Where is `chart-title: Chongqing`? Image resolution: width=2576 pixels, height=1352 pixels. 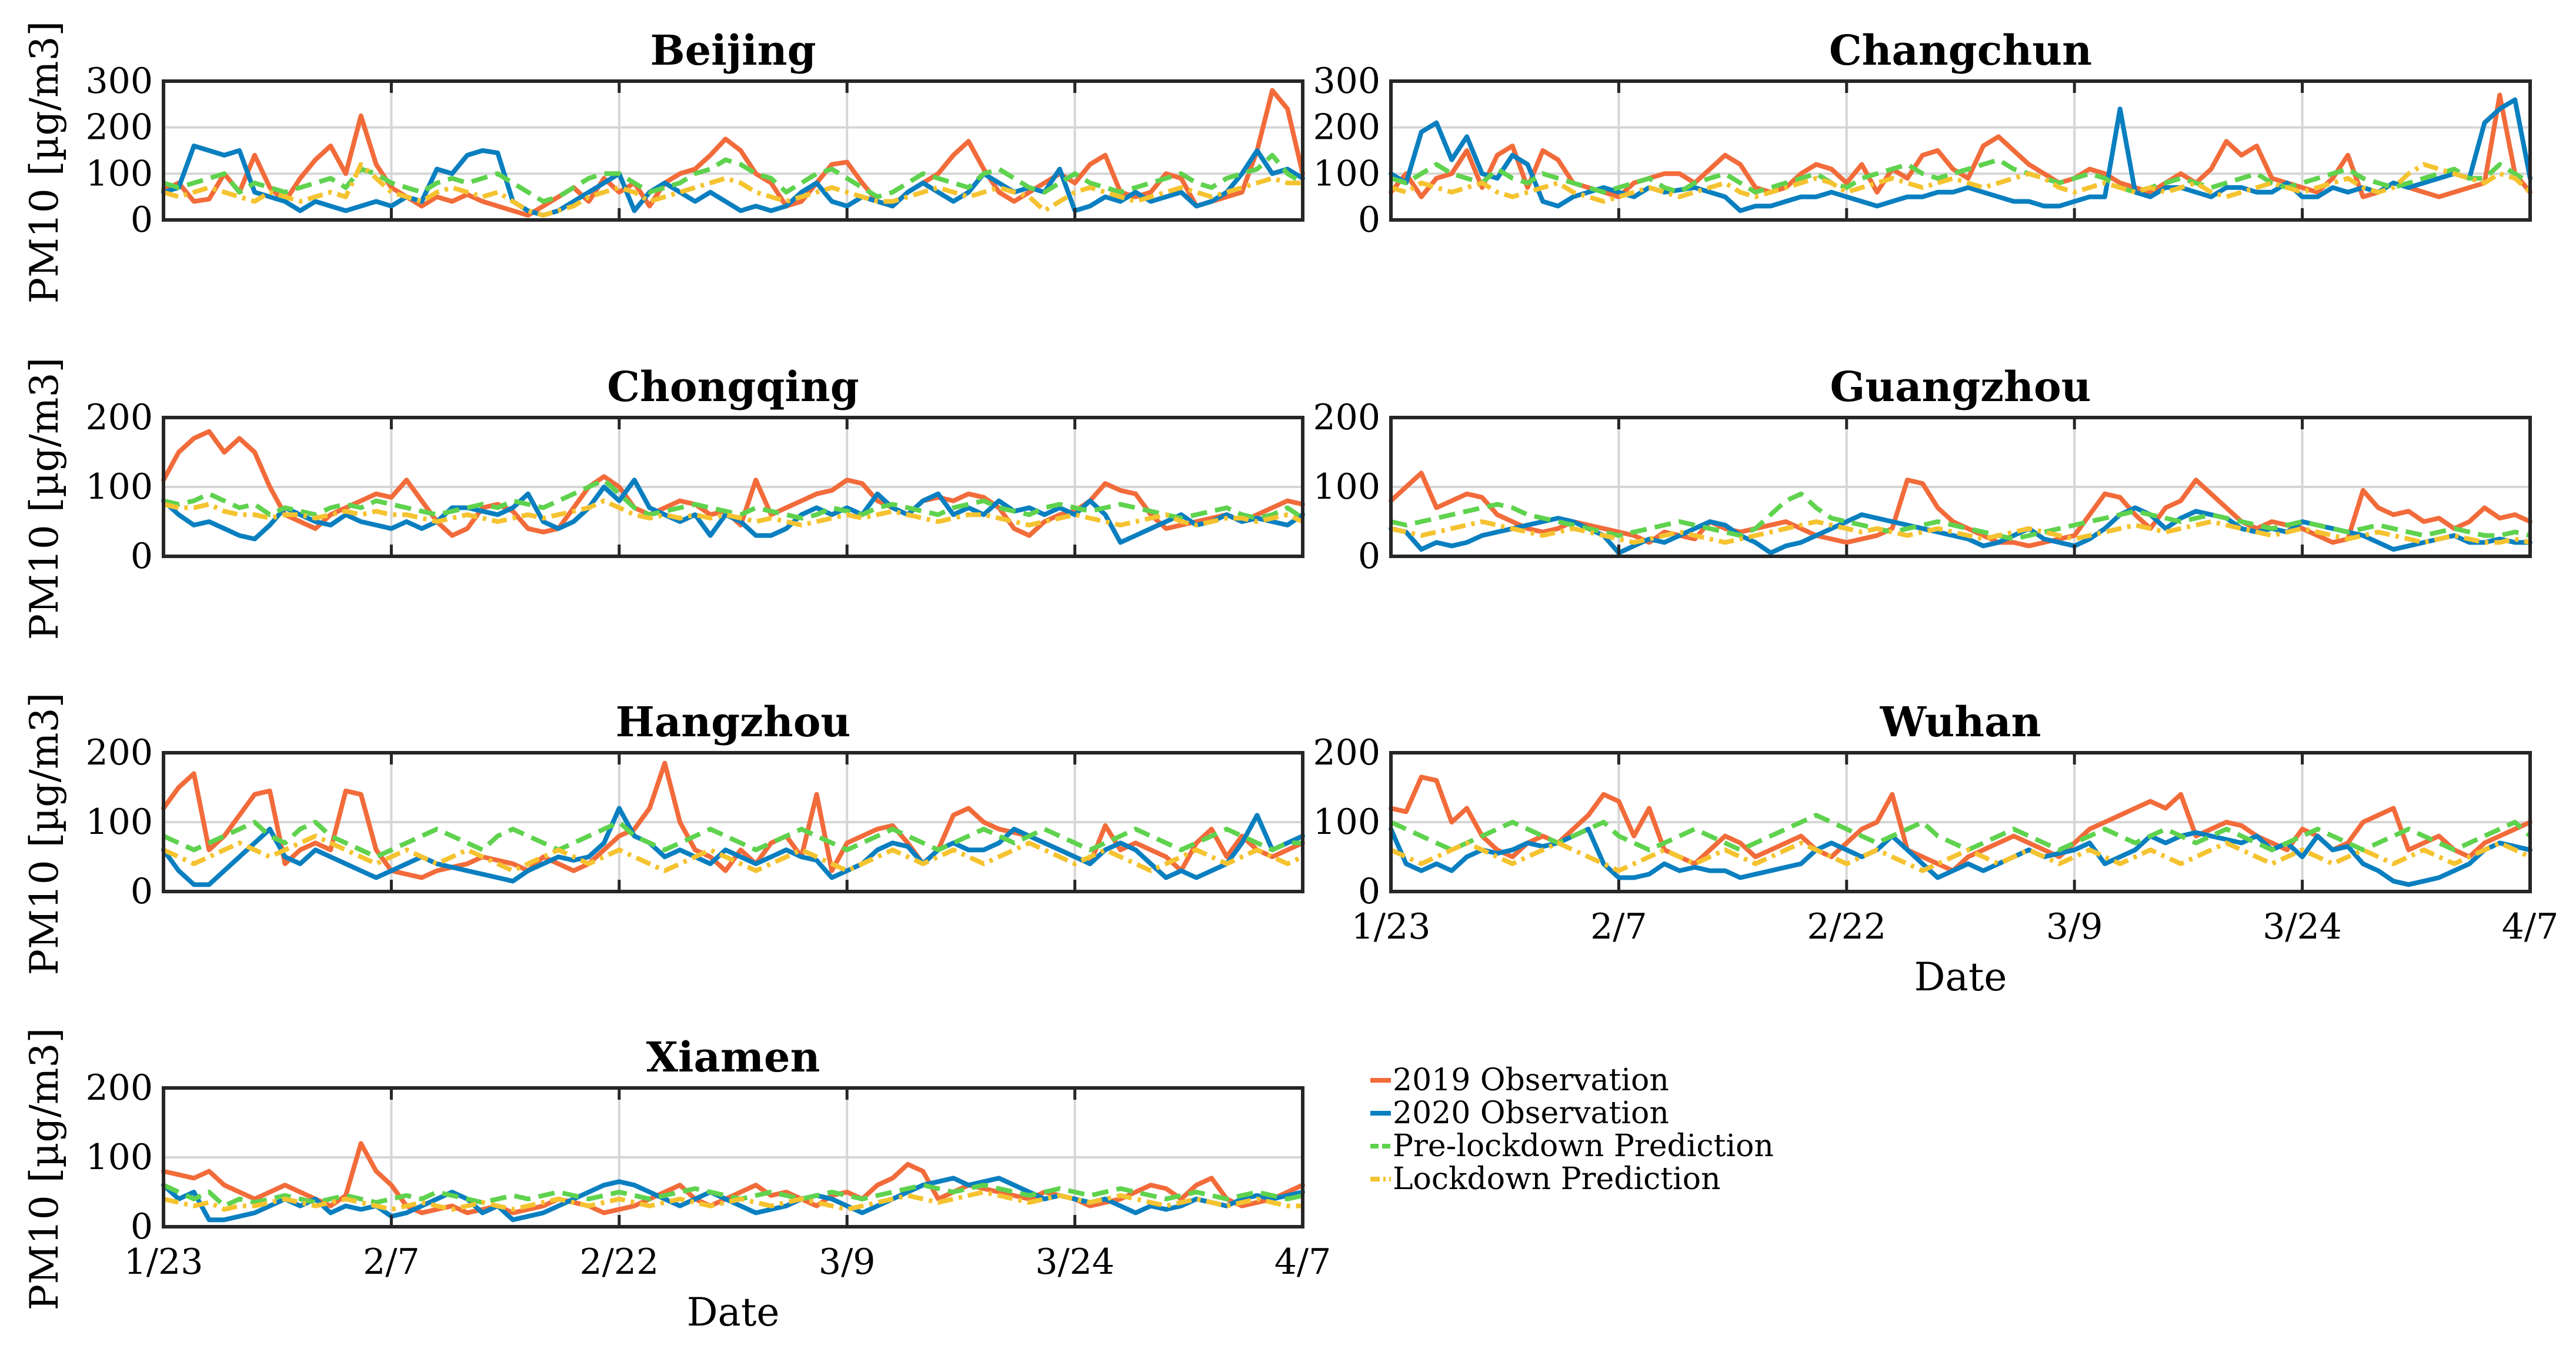 chart-title: Chongqing is located at coordinates (733, 386).